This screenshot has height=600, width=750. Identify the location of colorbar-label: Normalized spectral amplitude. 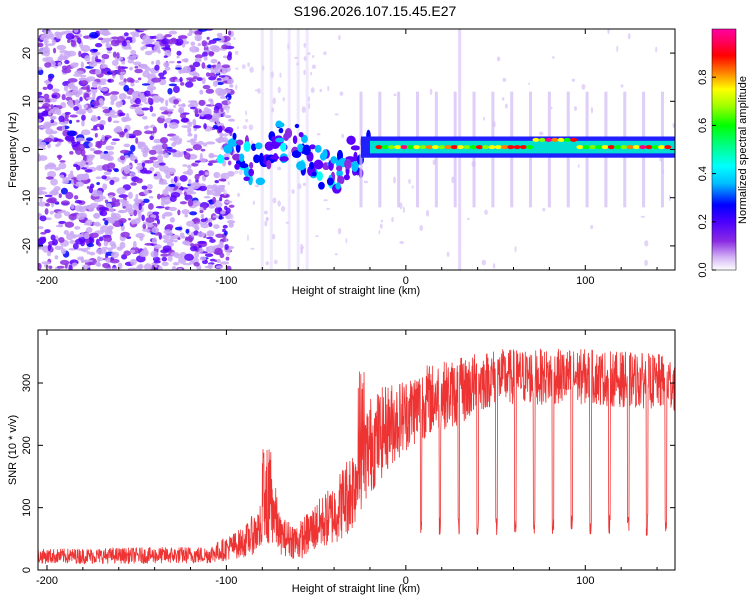
(743, 150).